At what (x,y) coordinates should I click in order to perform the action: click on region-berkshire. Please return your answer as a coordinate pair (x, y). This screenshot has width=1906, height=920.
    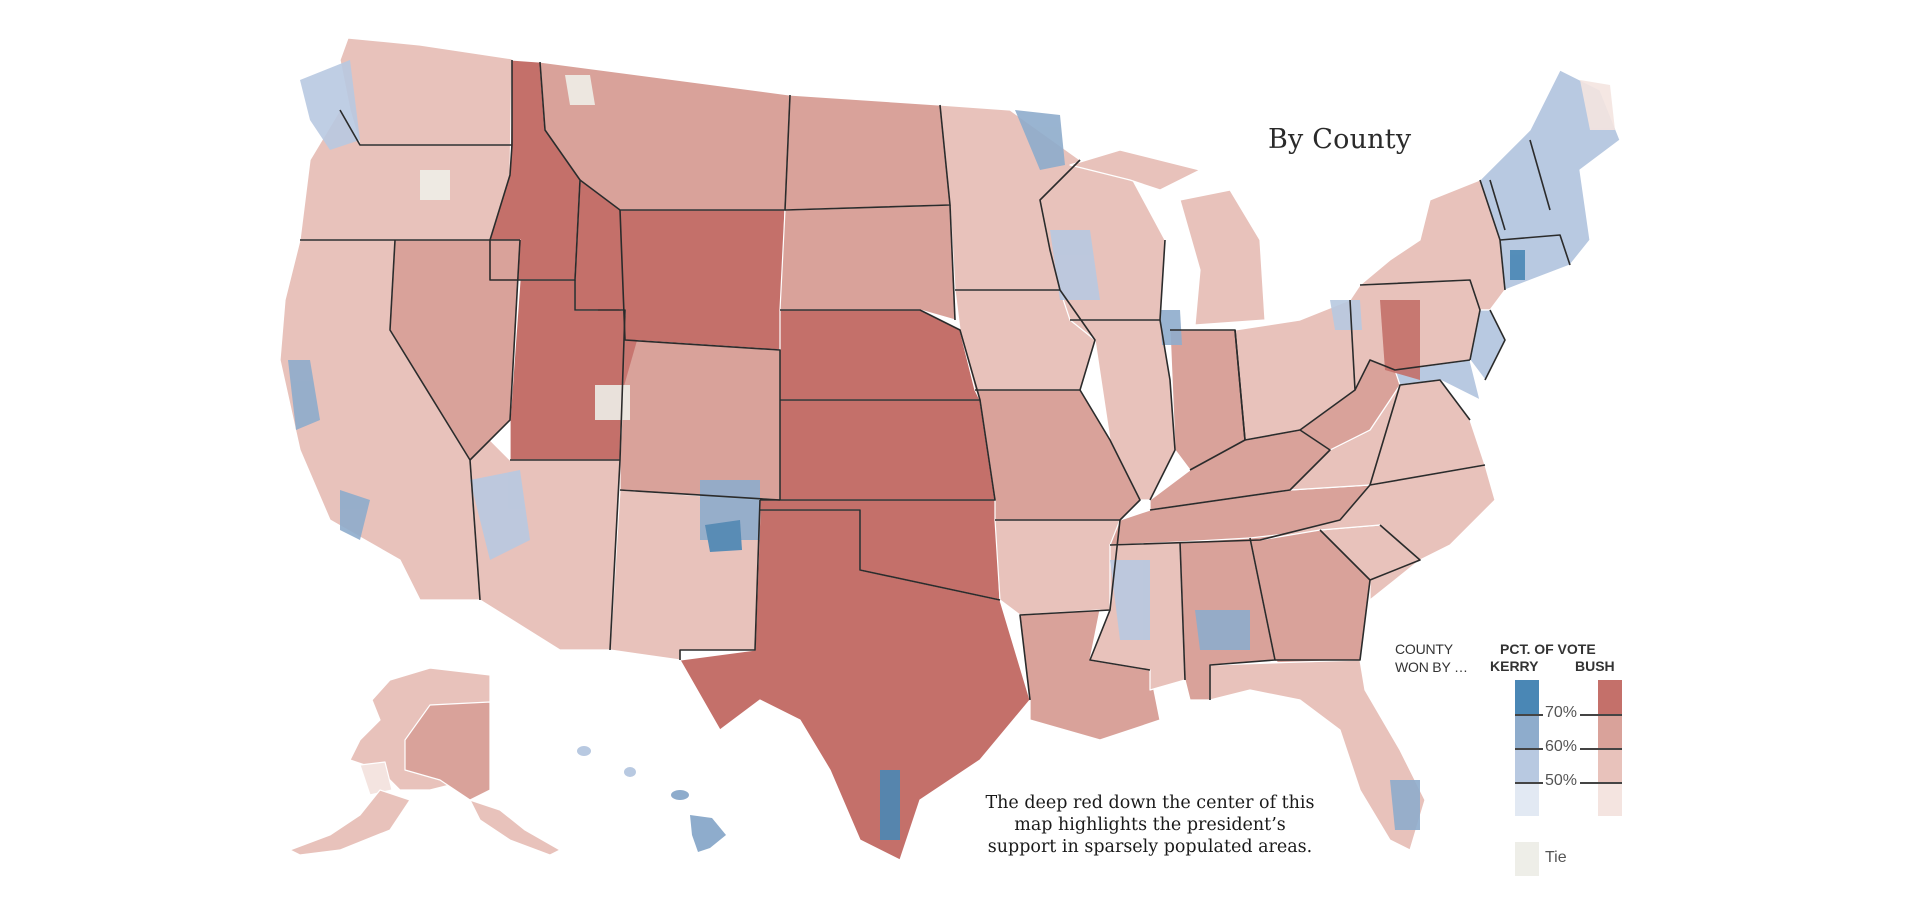
    Looking at the image, I should click on (1517, 265).